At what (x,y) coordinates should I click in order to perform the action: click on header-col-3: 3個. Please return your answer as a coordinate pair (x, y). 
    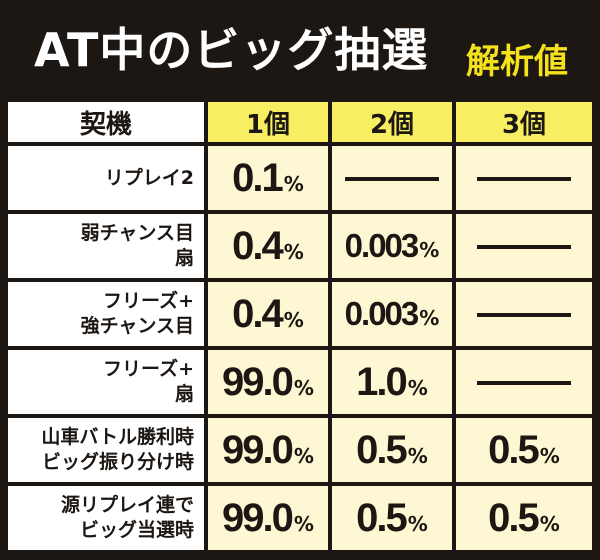
    Looking at the image, I should click on (524, 122).